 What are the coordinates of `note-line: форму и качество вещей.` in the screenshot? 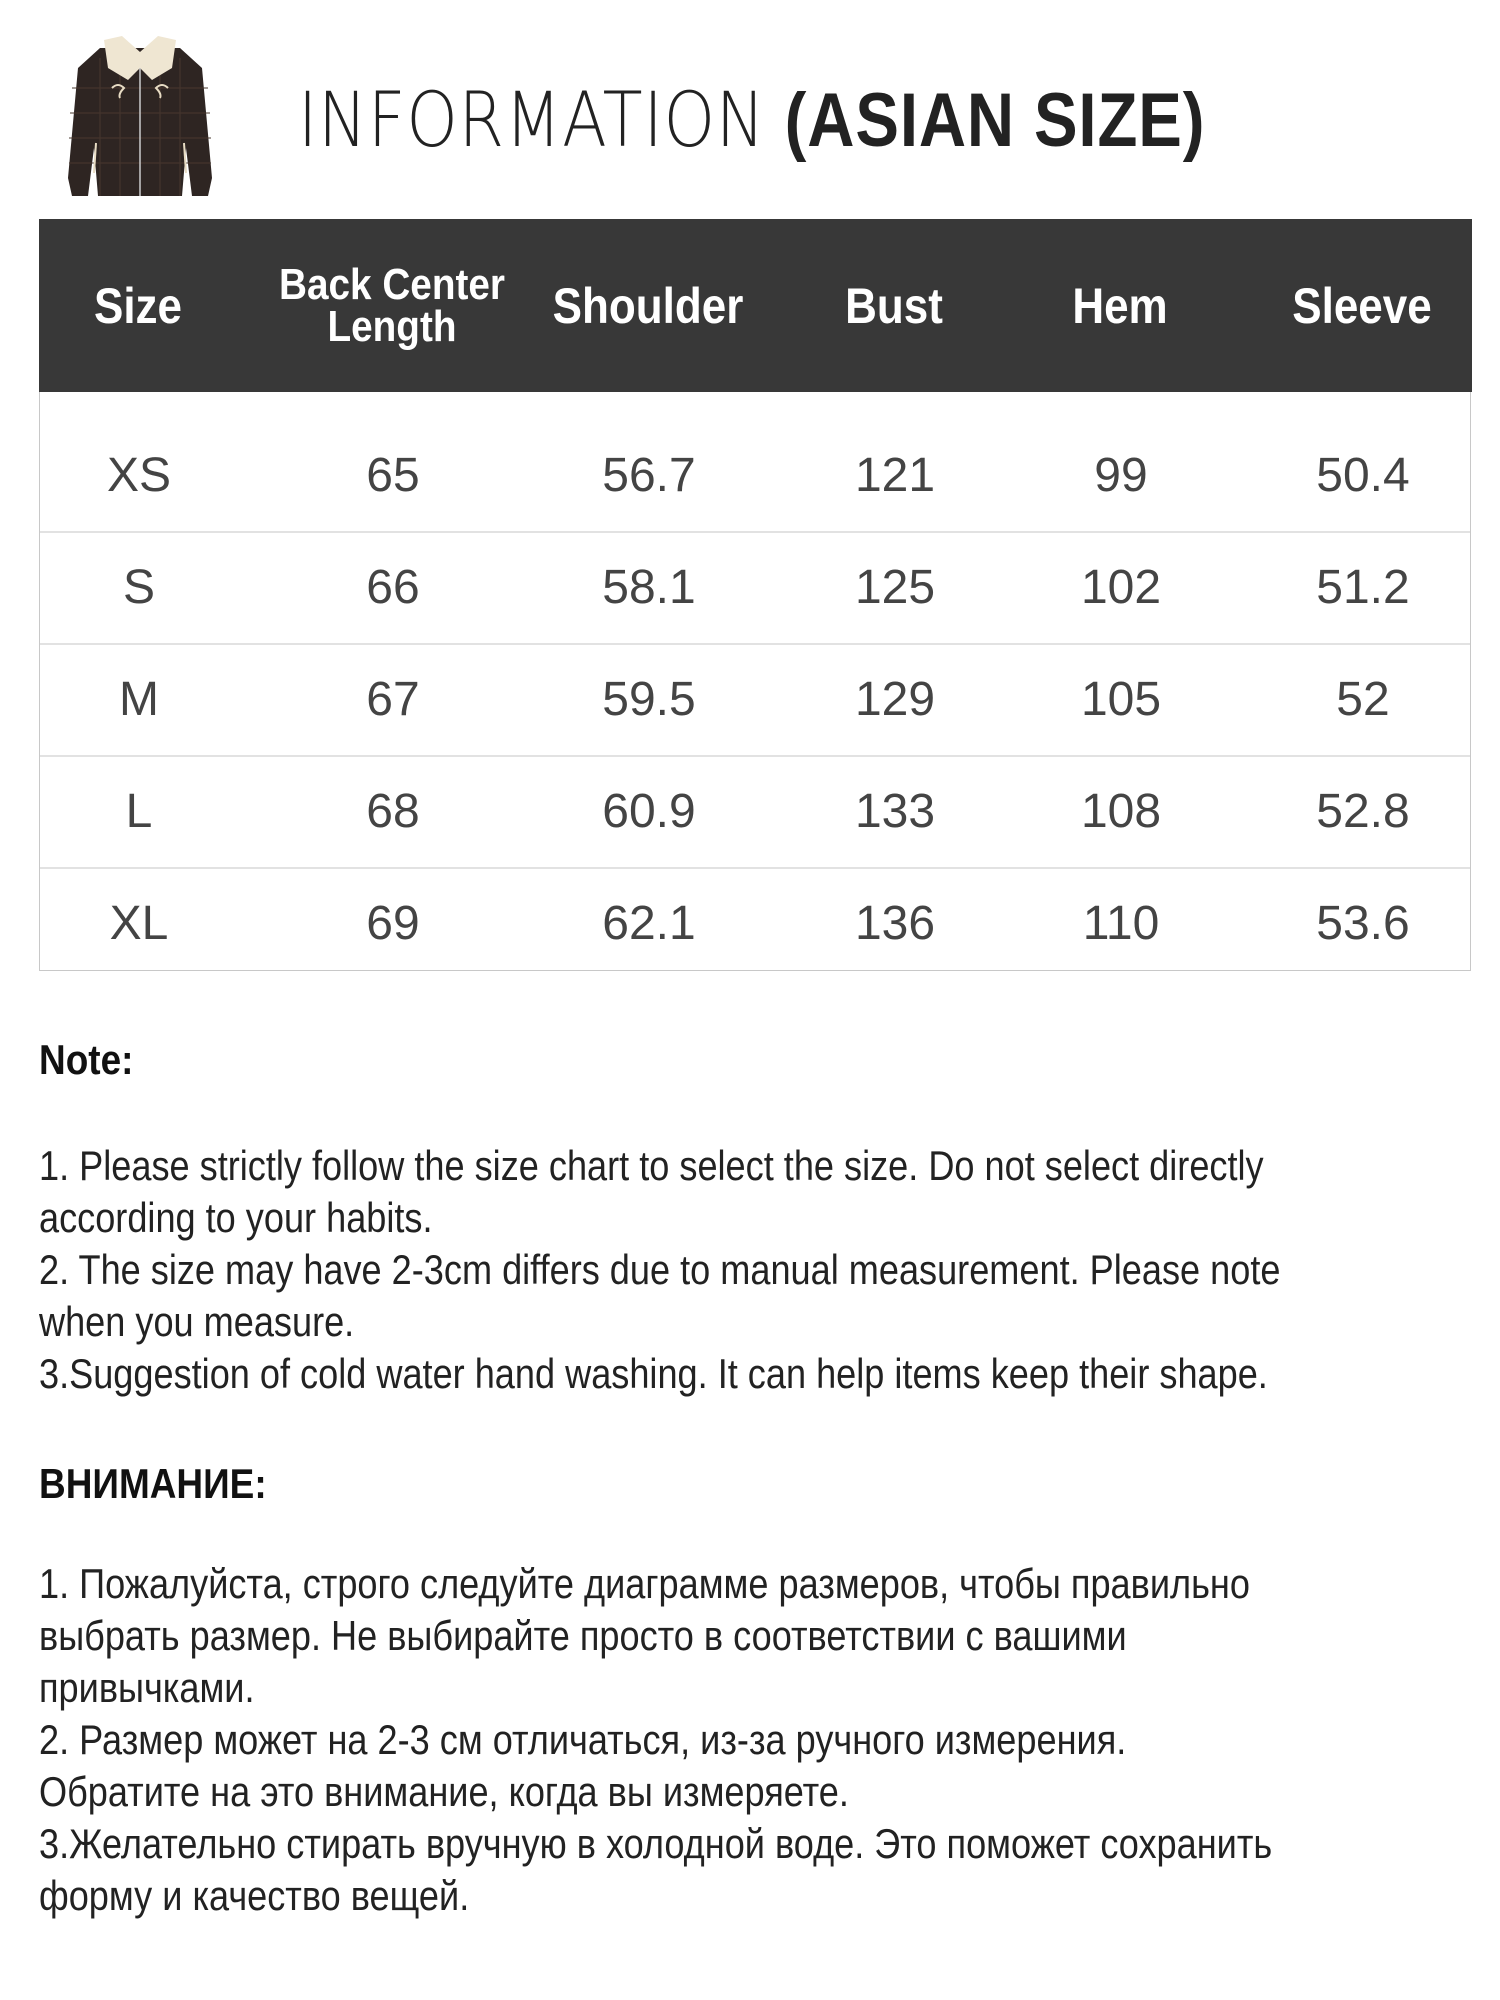 It's located at (254, 1895).